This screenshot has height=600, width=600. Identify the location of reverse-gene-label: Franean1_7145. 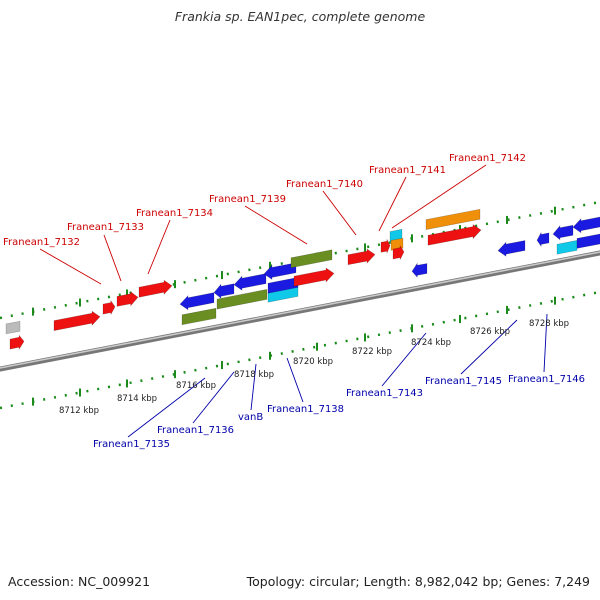
(463, 381).